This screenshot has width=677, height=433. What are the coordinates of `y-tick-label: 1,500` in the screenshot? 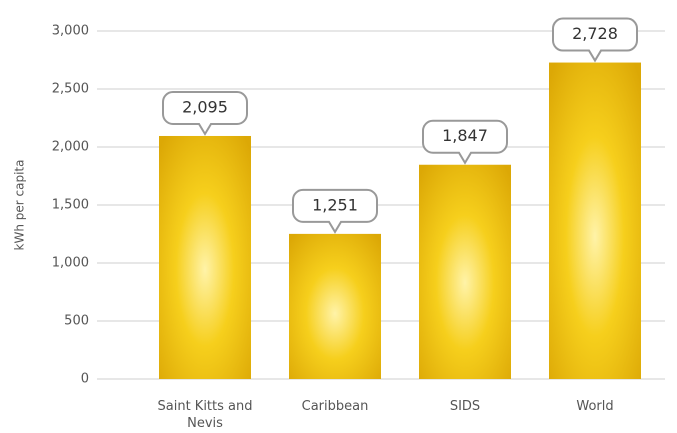 It's located at (70, 205).